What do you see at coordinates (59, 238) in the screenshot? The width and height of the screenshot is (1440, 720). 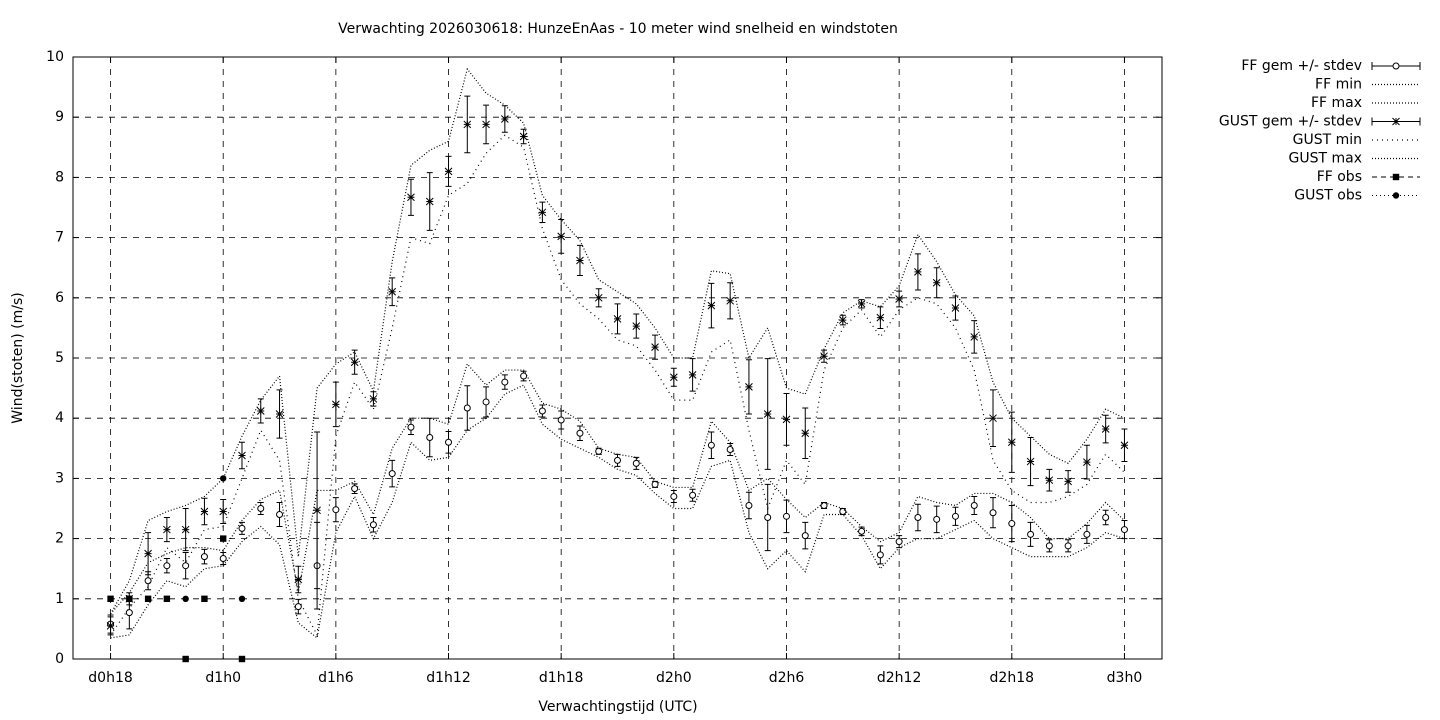 I see `y-tick-label: 7` at bounding box center [59, 238].